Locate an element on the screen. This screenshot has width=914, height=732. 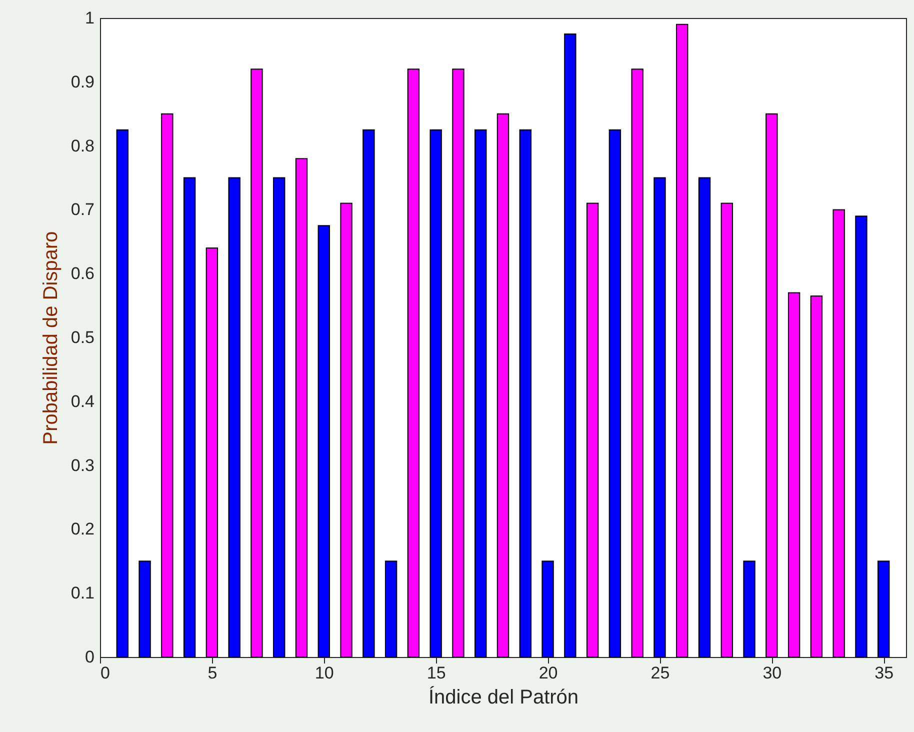
y-axis-title: Probabilidad de Disparo is located at coordinates (51, 338).